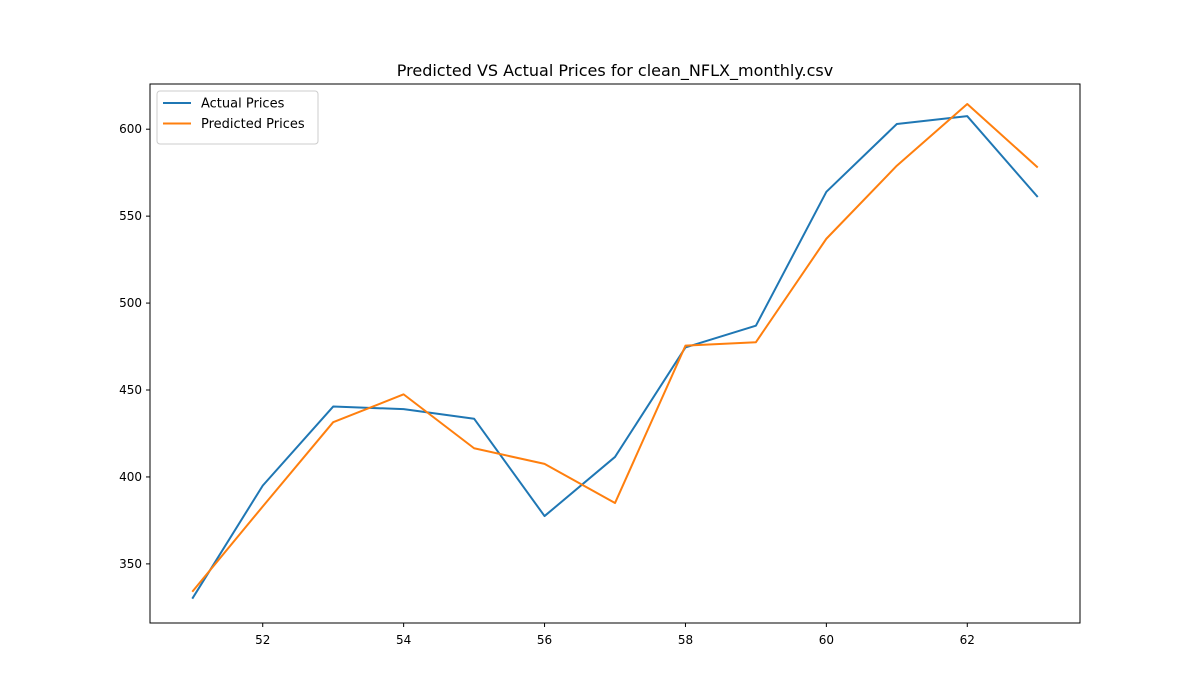 The height and width of the screenshot is (700, 1200). What do you see at coordinates (130, 216) in the screenshot?
I see `y-tick-label: 550` at bounding box center [130, 216].